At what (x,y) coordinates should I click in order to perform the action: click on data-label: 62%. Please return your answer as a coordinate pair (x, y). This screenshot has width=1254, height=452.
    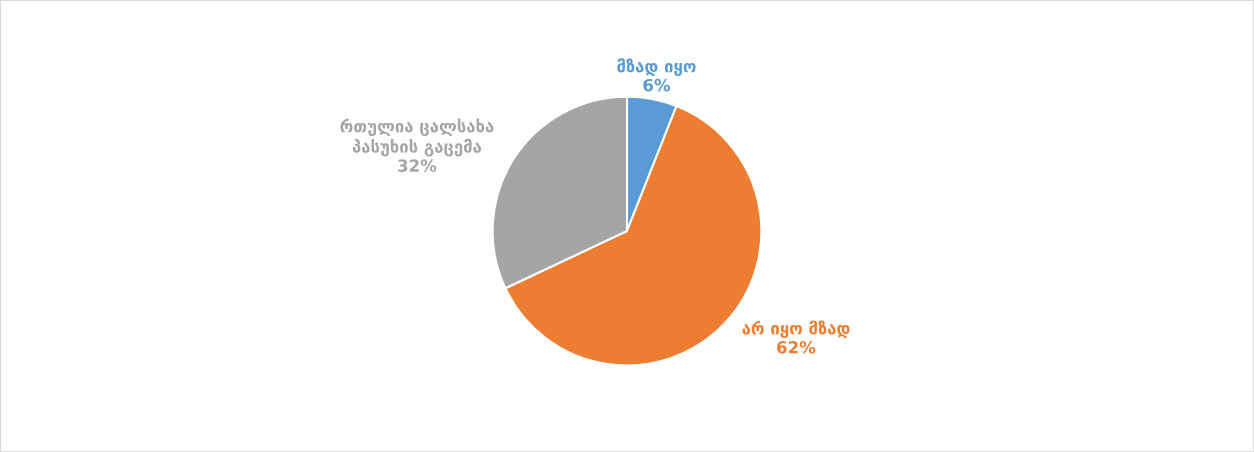
    Looking at the image, I should click on (796, 347).